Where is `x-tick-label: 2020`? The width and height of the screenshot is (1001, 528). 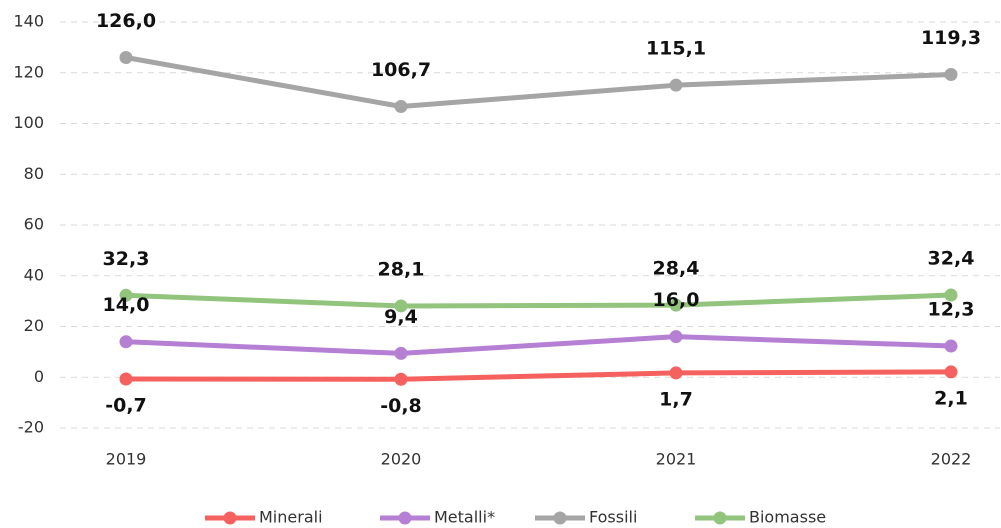
x-tick-label: 2020 is located at coordinates (401, 459).